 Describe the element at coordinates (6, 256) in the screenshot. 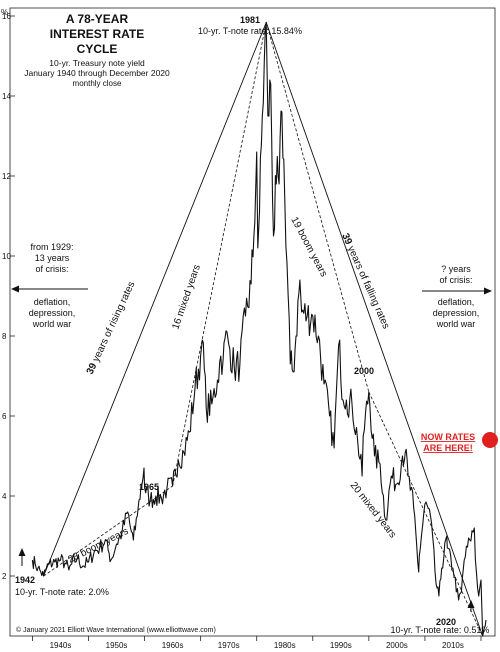

I see `y-tick-label: 10` at that location.